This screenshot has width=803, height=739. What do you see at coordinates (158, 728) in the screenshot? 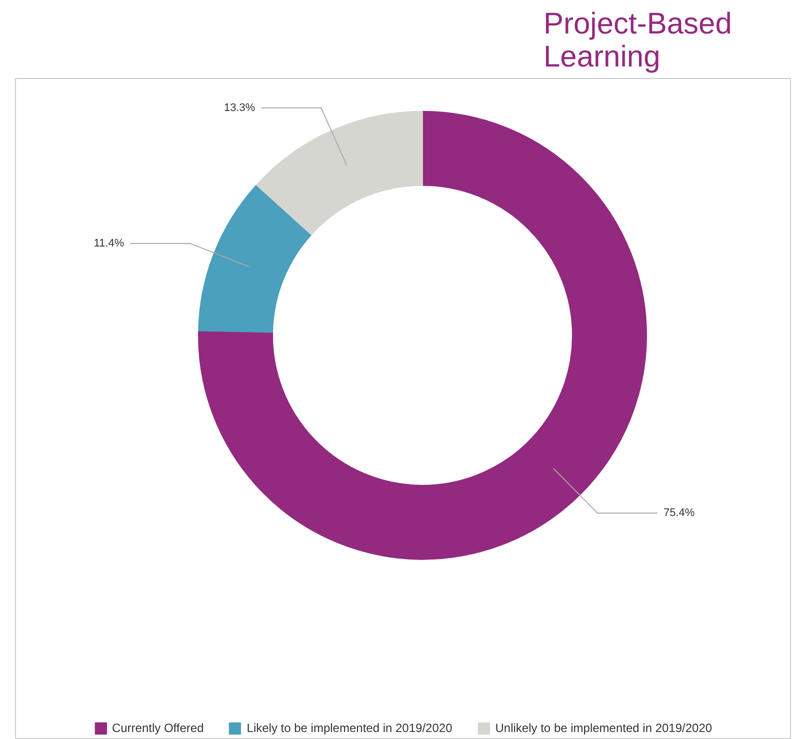
I see `legend-label: Currently Offered` at bounding box center [158, 728].